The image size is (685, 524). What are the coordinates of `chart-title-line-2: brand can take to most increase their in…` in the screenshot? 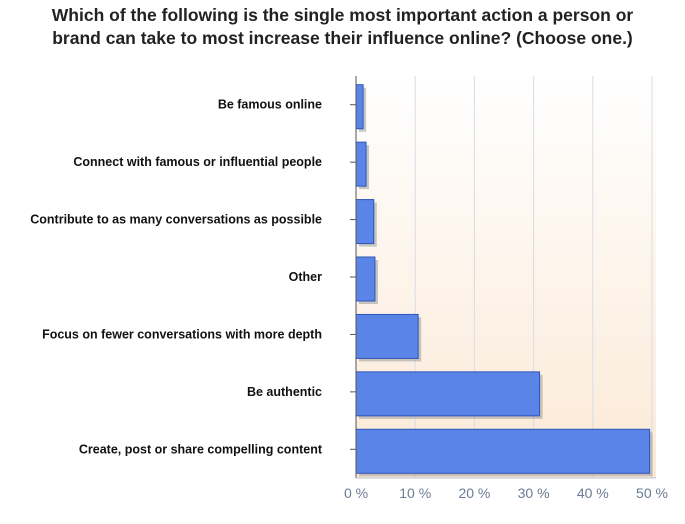 It's located at (342, 38).